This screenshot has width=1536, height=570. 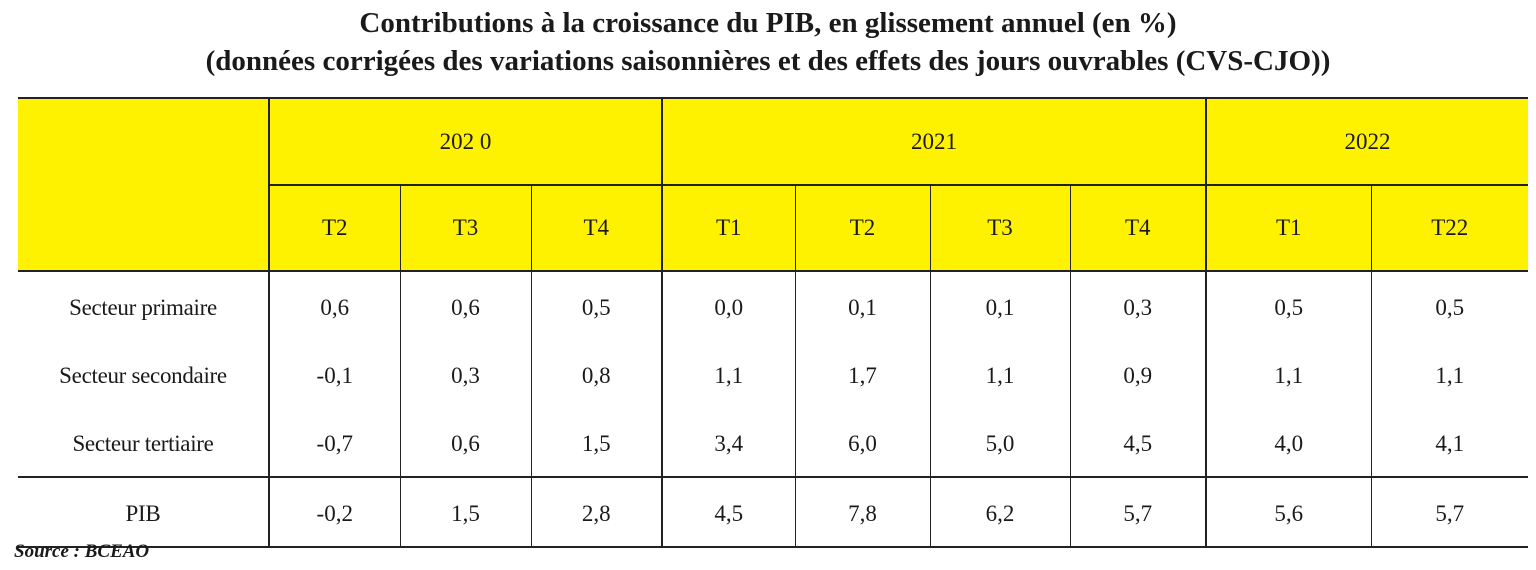 I want to click on table-cell: 2,8, so click(x=596, y=512).